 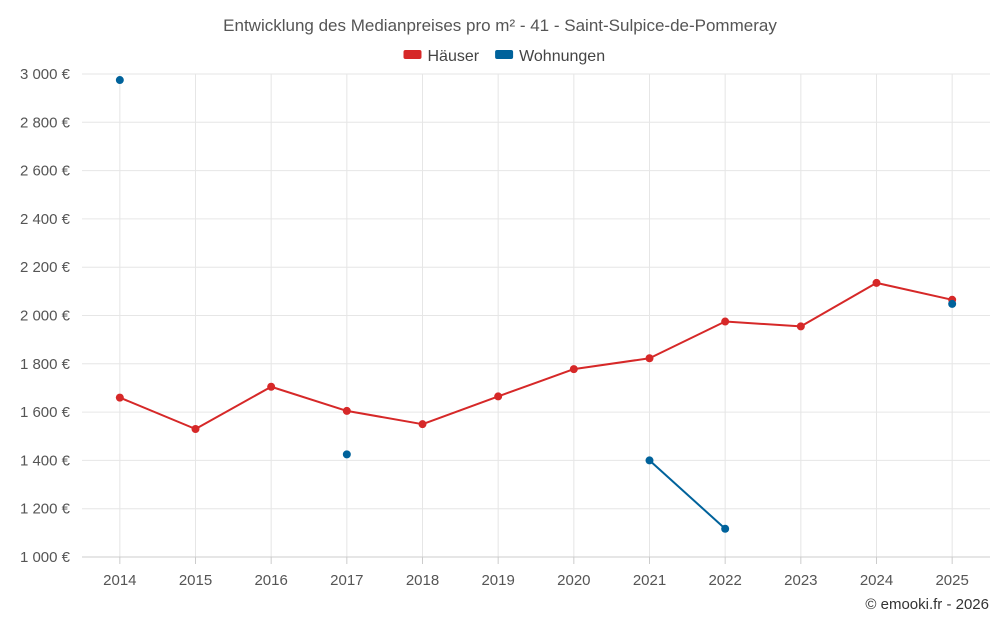 I want to click on x-tick-label: 2023, so click(x=800, y=580).